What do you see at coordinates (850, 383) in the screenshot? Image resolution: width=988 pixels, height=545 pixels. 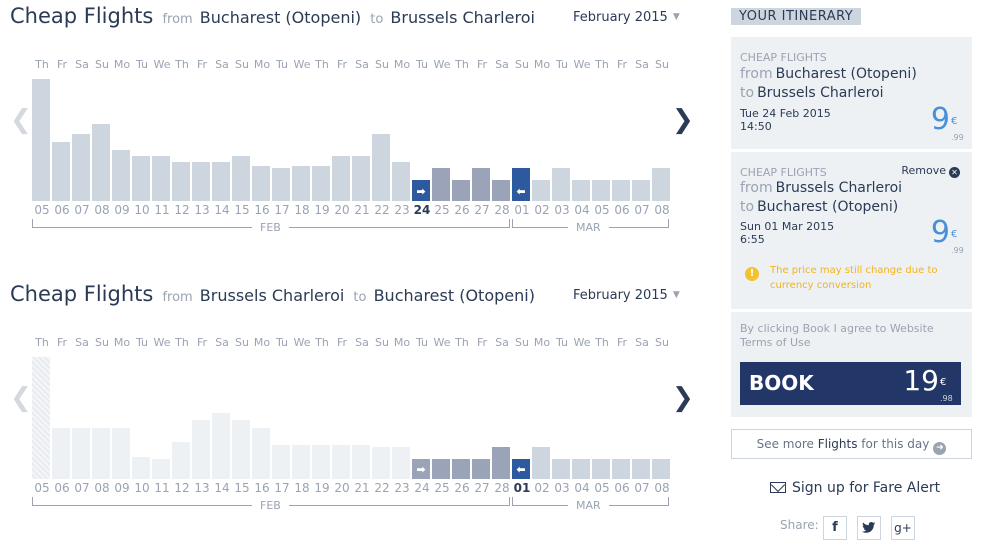 I see `book-button: BOOK 19 € .98` at bounding box center [850, 383].